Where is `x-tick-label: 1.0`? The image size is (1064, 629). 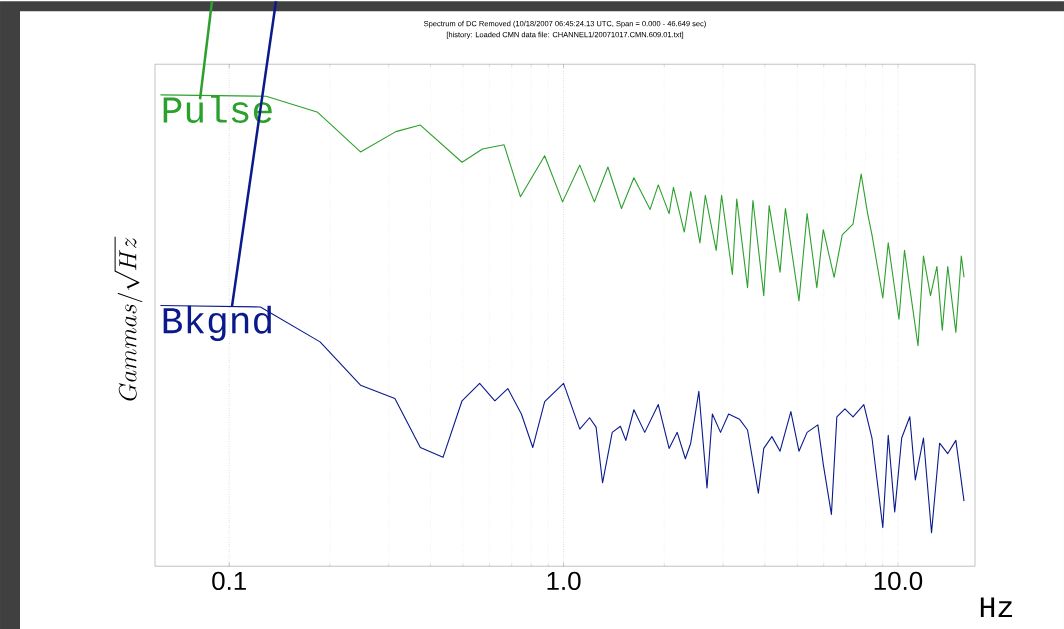 x-tick-label: 1.0 is located at coordinates (564, 580).